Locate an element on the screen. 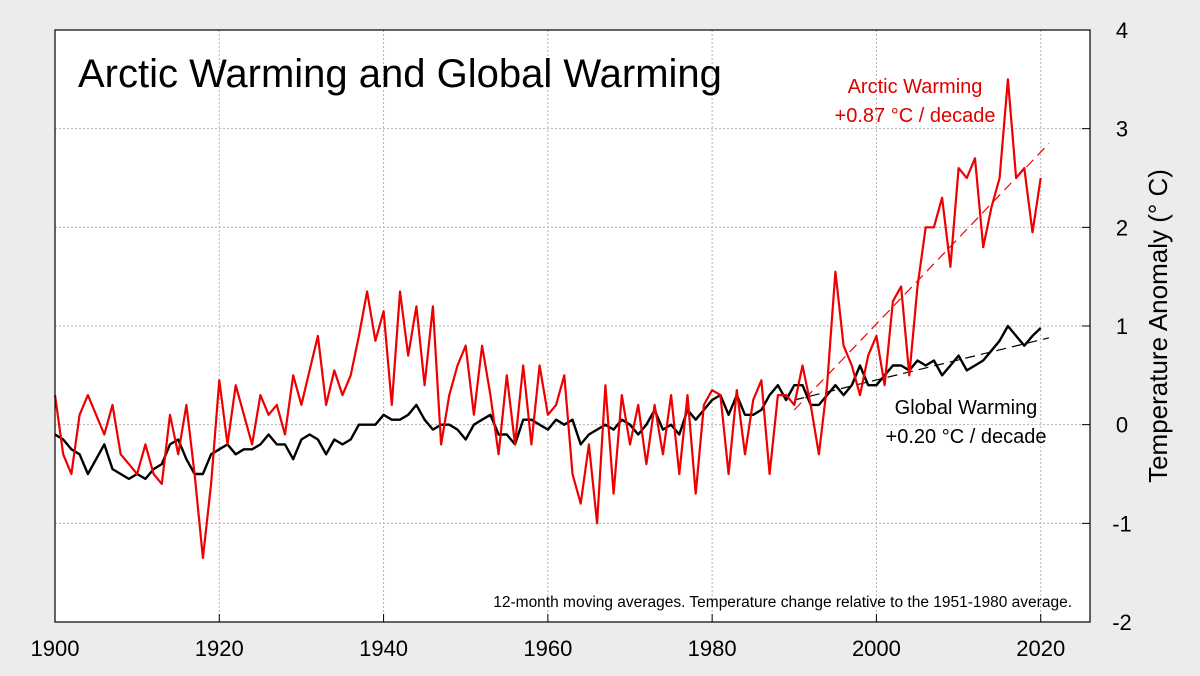 Image resolution: width=1200 pixels, height=676 pixels. x-tick-label: 1960 is located at coordinates (547, 648).